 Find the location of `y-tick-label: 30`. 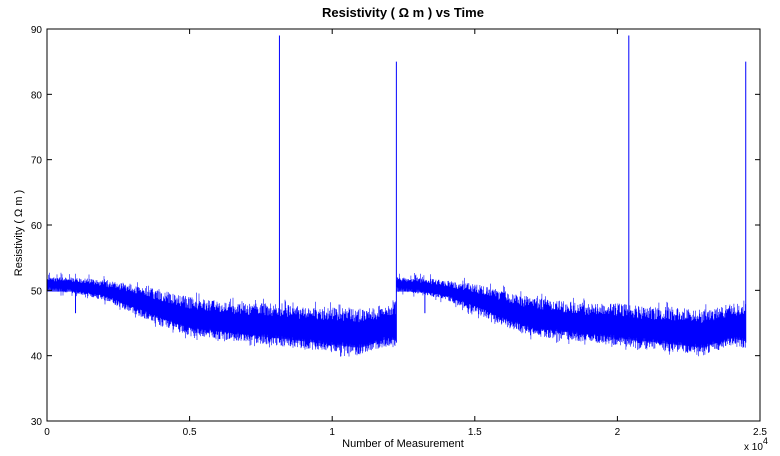

y-tick-label: 30 is located at coordinates (37, 422).